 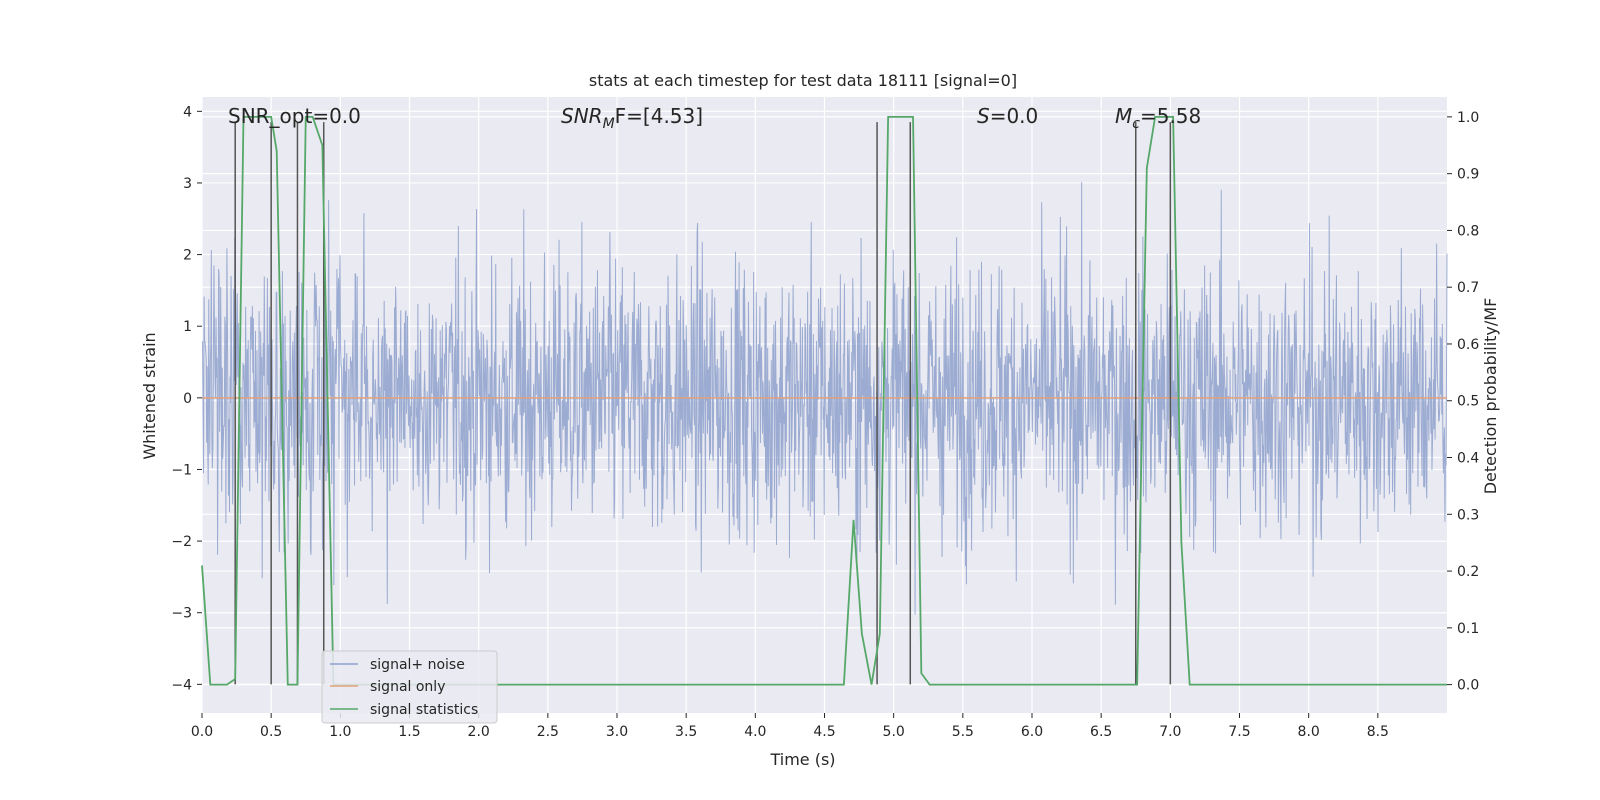 I want to click on annotation-mc-rest: =5.58, so click(x=1170, y=116).